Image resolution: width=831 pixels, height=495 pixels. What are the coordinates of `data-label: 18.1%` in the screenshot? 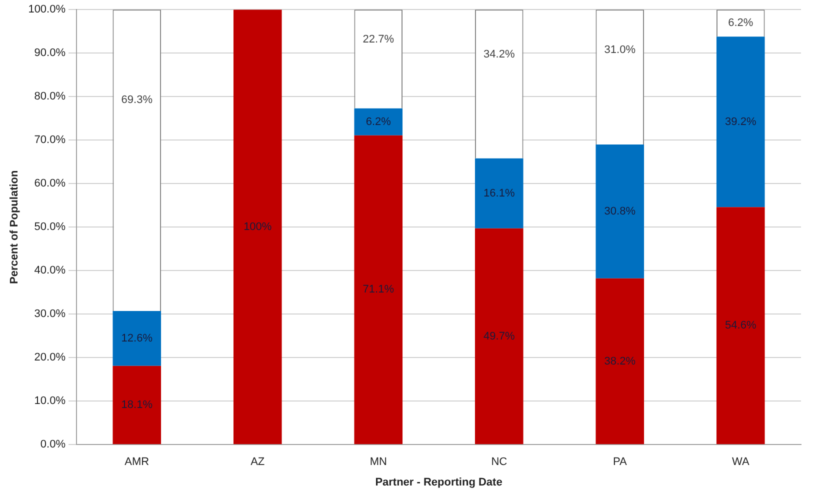 It's located at (137, 405).